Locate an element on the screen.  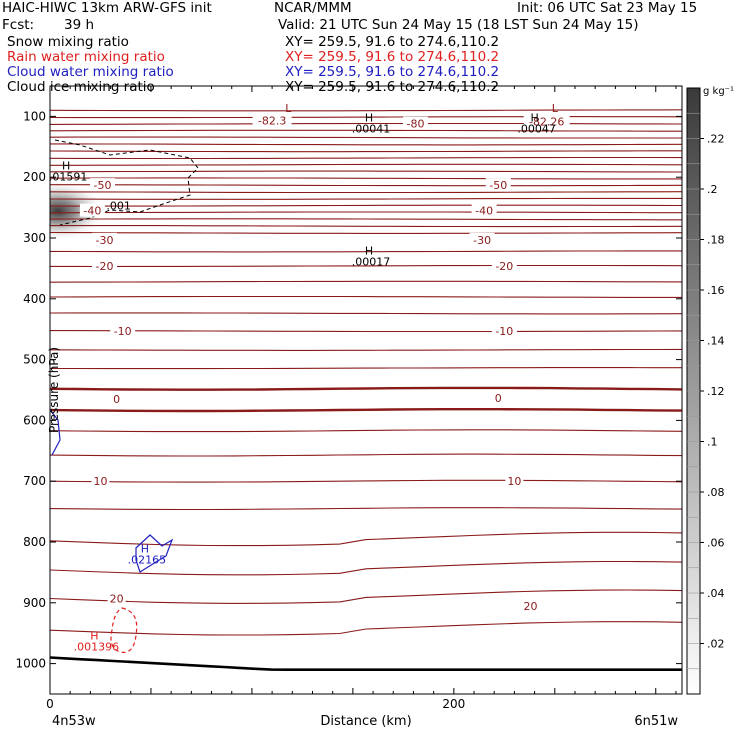
init-time: Init: 06 UTC Sat 23 May 15 is located at coordinates (607, 8).